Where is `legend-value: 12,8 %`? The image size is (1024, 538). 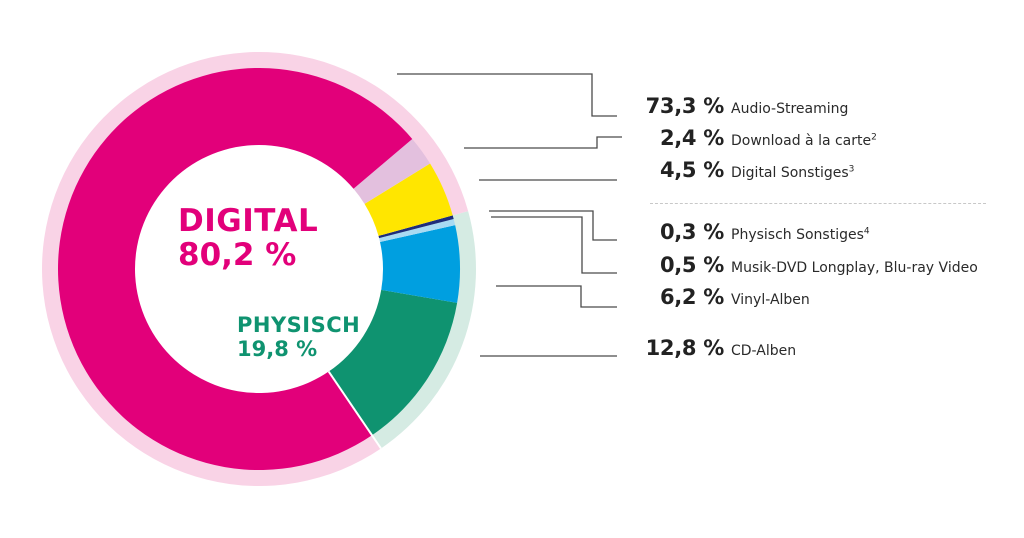
legend-value: 12,8 % is located at coordinates (685, 348).